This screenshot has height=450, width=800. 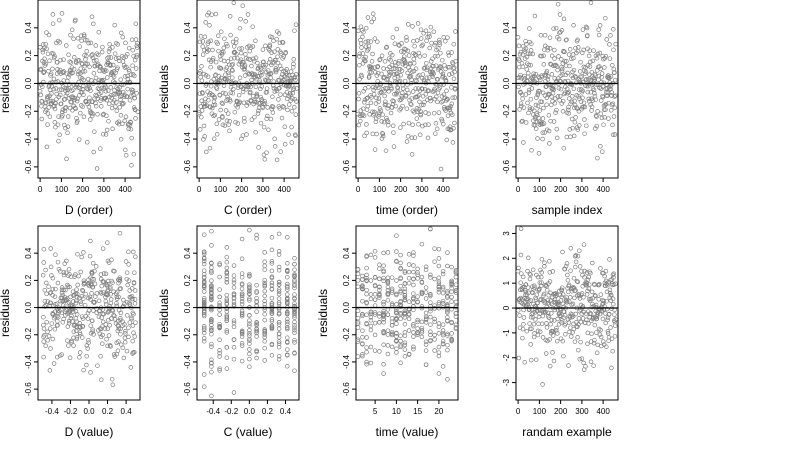 What do you see at coordinates (187, 280) in the screenshot?
I see `y-tick-label: 0.2` at bounding box center [187, 280].